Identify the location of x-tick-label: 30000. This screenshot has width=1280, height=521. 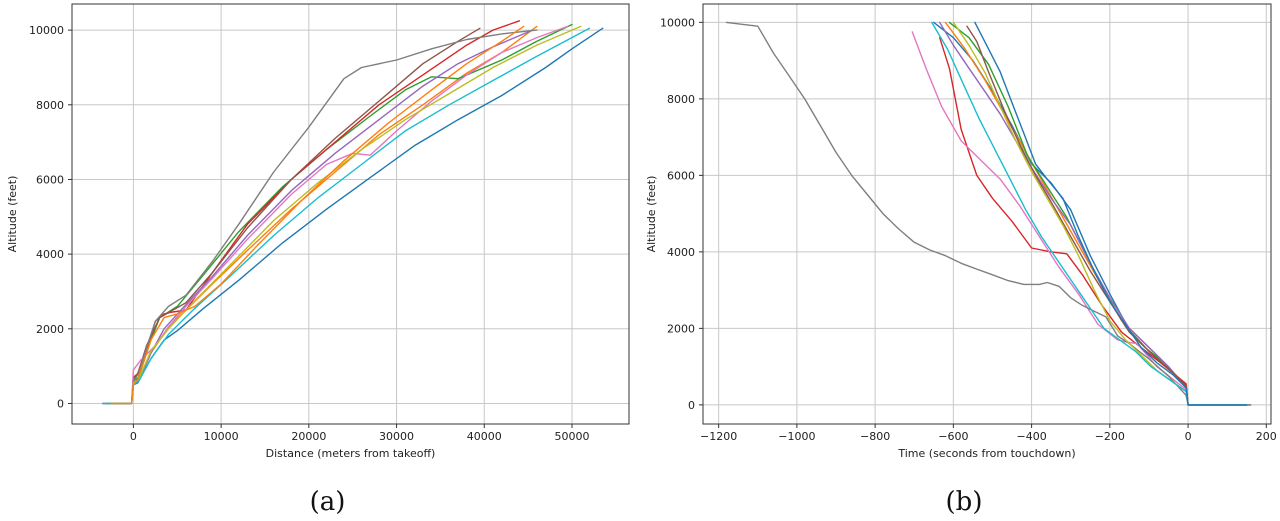
(396, 436).